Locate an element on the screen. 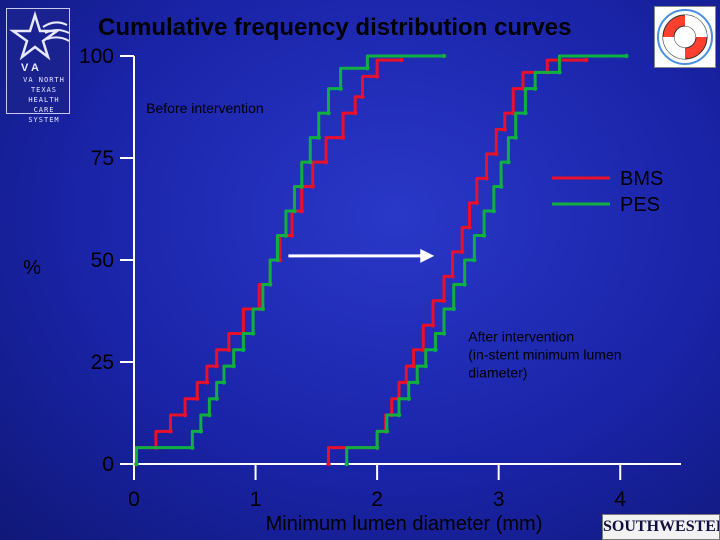 The height and width of the screenshot is (540, 720). y-tick-label: 0 is located at coordinates (108, 464).